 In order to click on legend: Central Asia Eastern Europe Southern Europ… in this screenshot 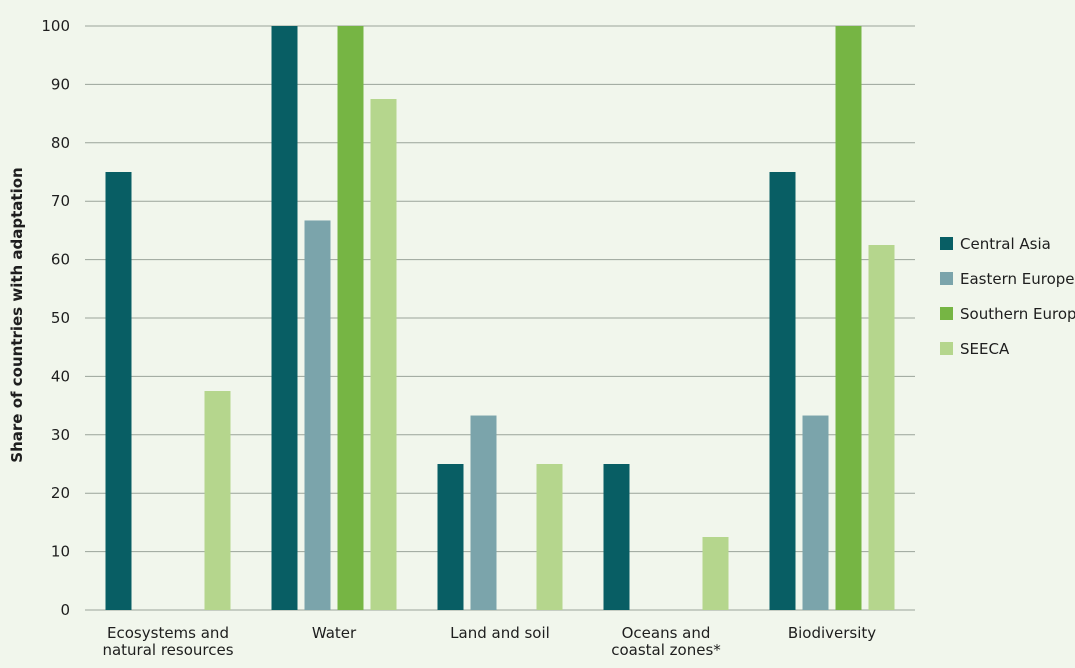, I will do `click(1007, 296)`.